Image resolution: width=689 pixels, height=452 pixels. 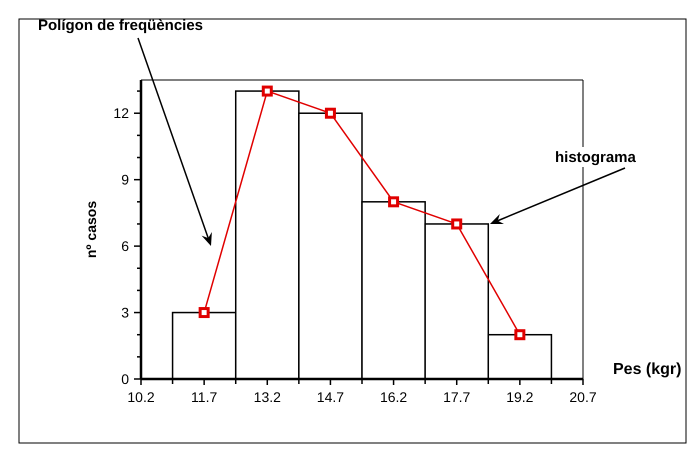 What do you see at coordinates (121, 25) in the screenshot?
I see `text: Polígon de freqüències` at bounding box center [121, 25].